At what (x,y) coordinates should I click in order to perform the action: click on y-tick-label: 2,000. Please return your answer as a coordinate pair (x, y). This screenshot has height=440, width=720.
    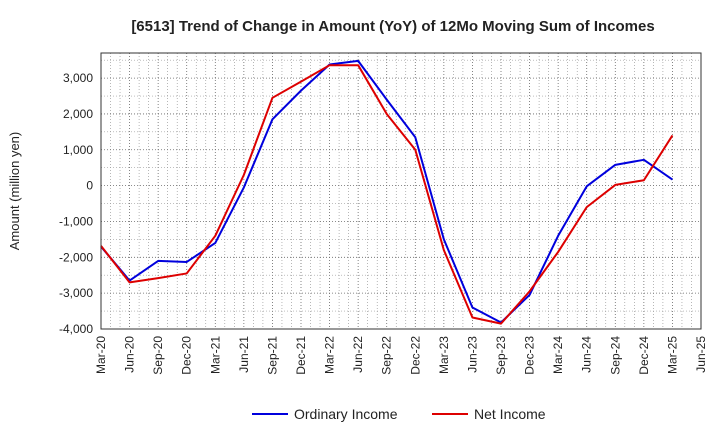
    Looking at the image, I should click on (78, 114).